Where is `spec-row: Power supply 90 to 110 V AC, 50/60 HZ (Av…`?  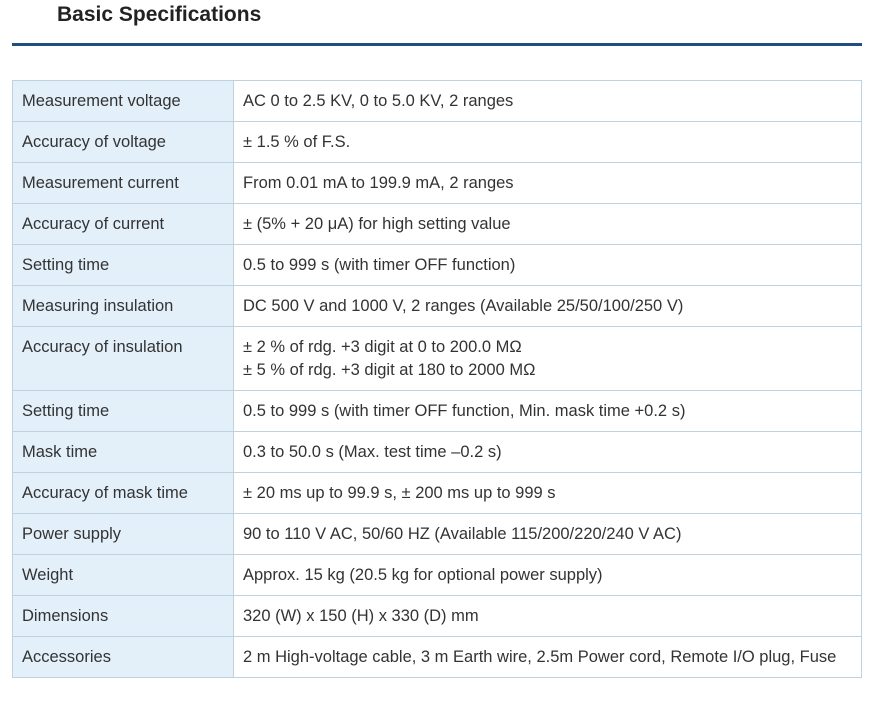
spec-row: Power supply 90 to 110 V AC, 50/60 HZ (Av… is located at coordinates (437, 534).